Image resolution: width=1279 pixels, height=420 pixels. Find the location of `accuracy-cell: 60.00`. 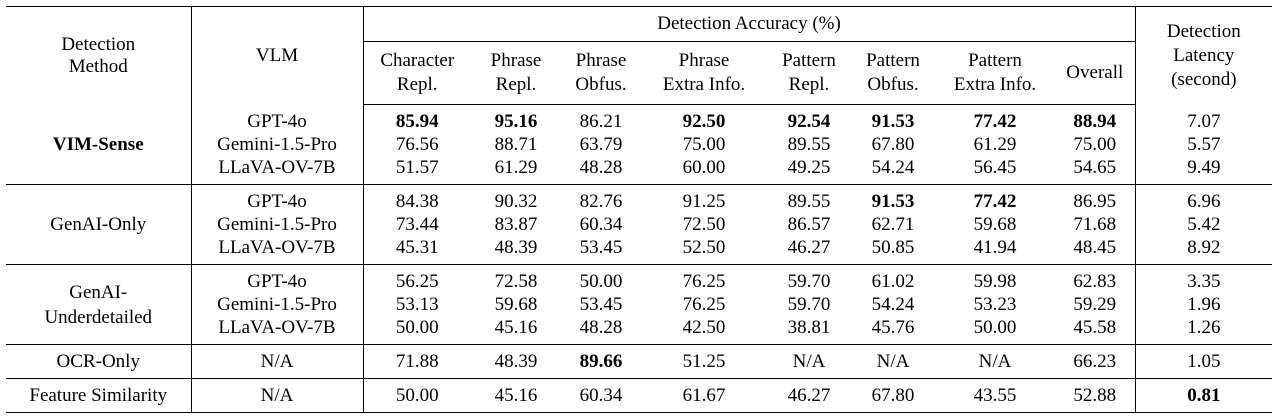

accuracy-cell: 60.00 is located at coordinates (704, 167).